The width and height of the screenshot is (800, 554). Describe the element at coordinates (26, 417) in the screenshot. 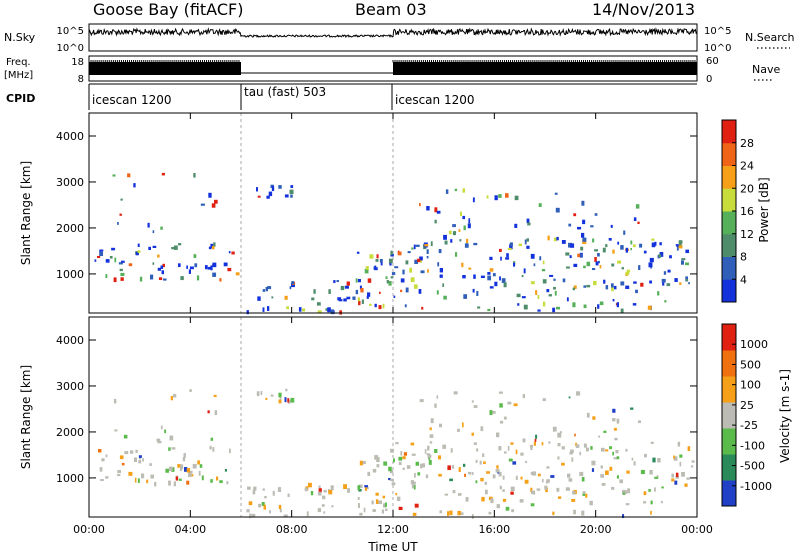

I see `velocity-ylabel: Slant Range [km]` at that location.